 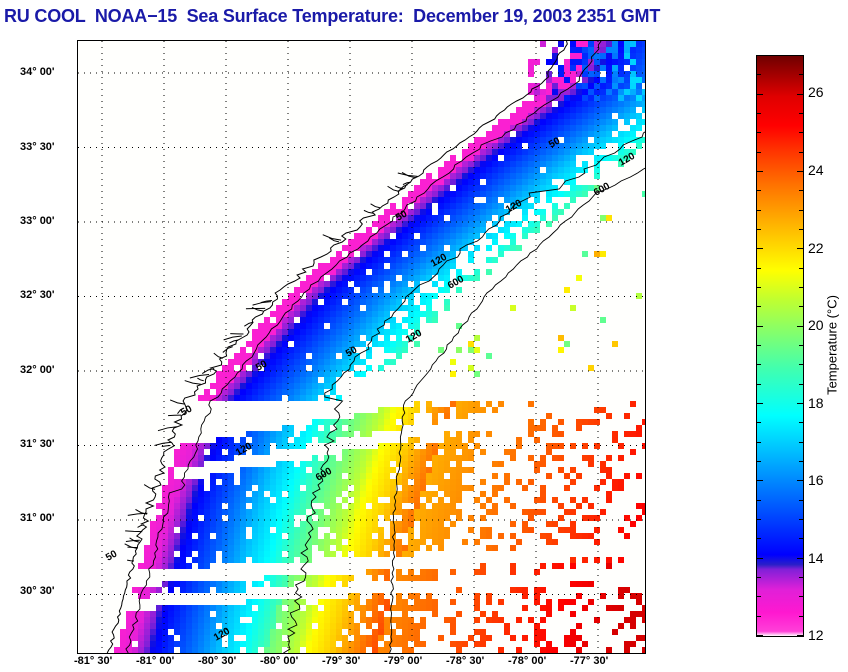 What do you see at coordinates (208, 370) in the screenshot?
I see `coastline-inlet` at bounding box center [208, 370].